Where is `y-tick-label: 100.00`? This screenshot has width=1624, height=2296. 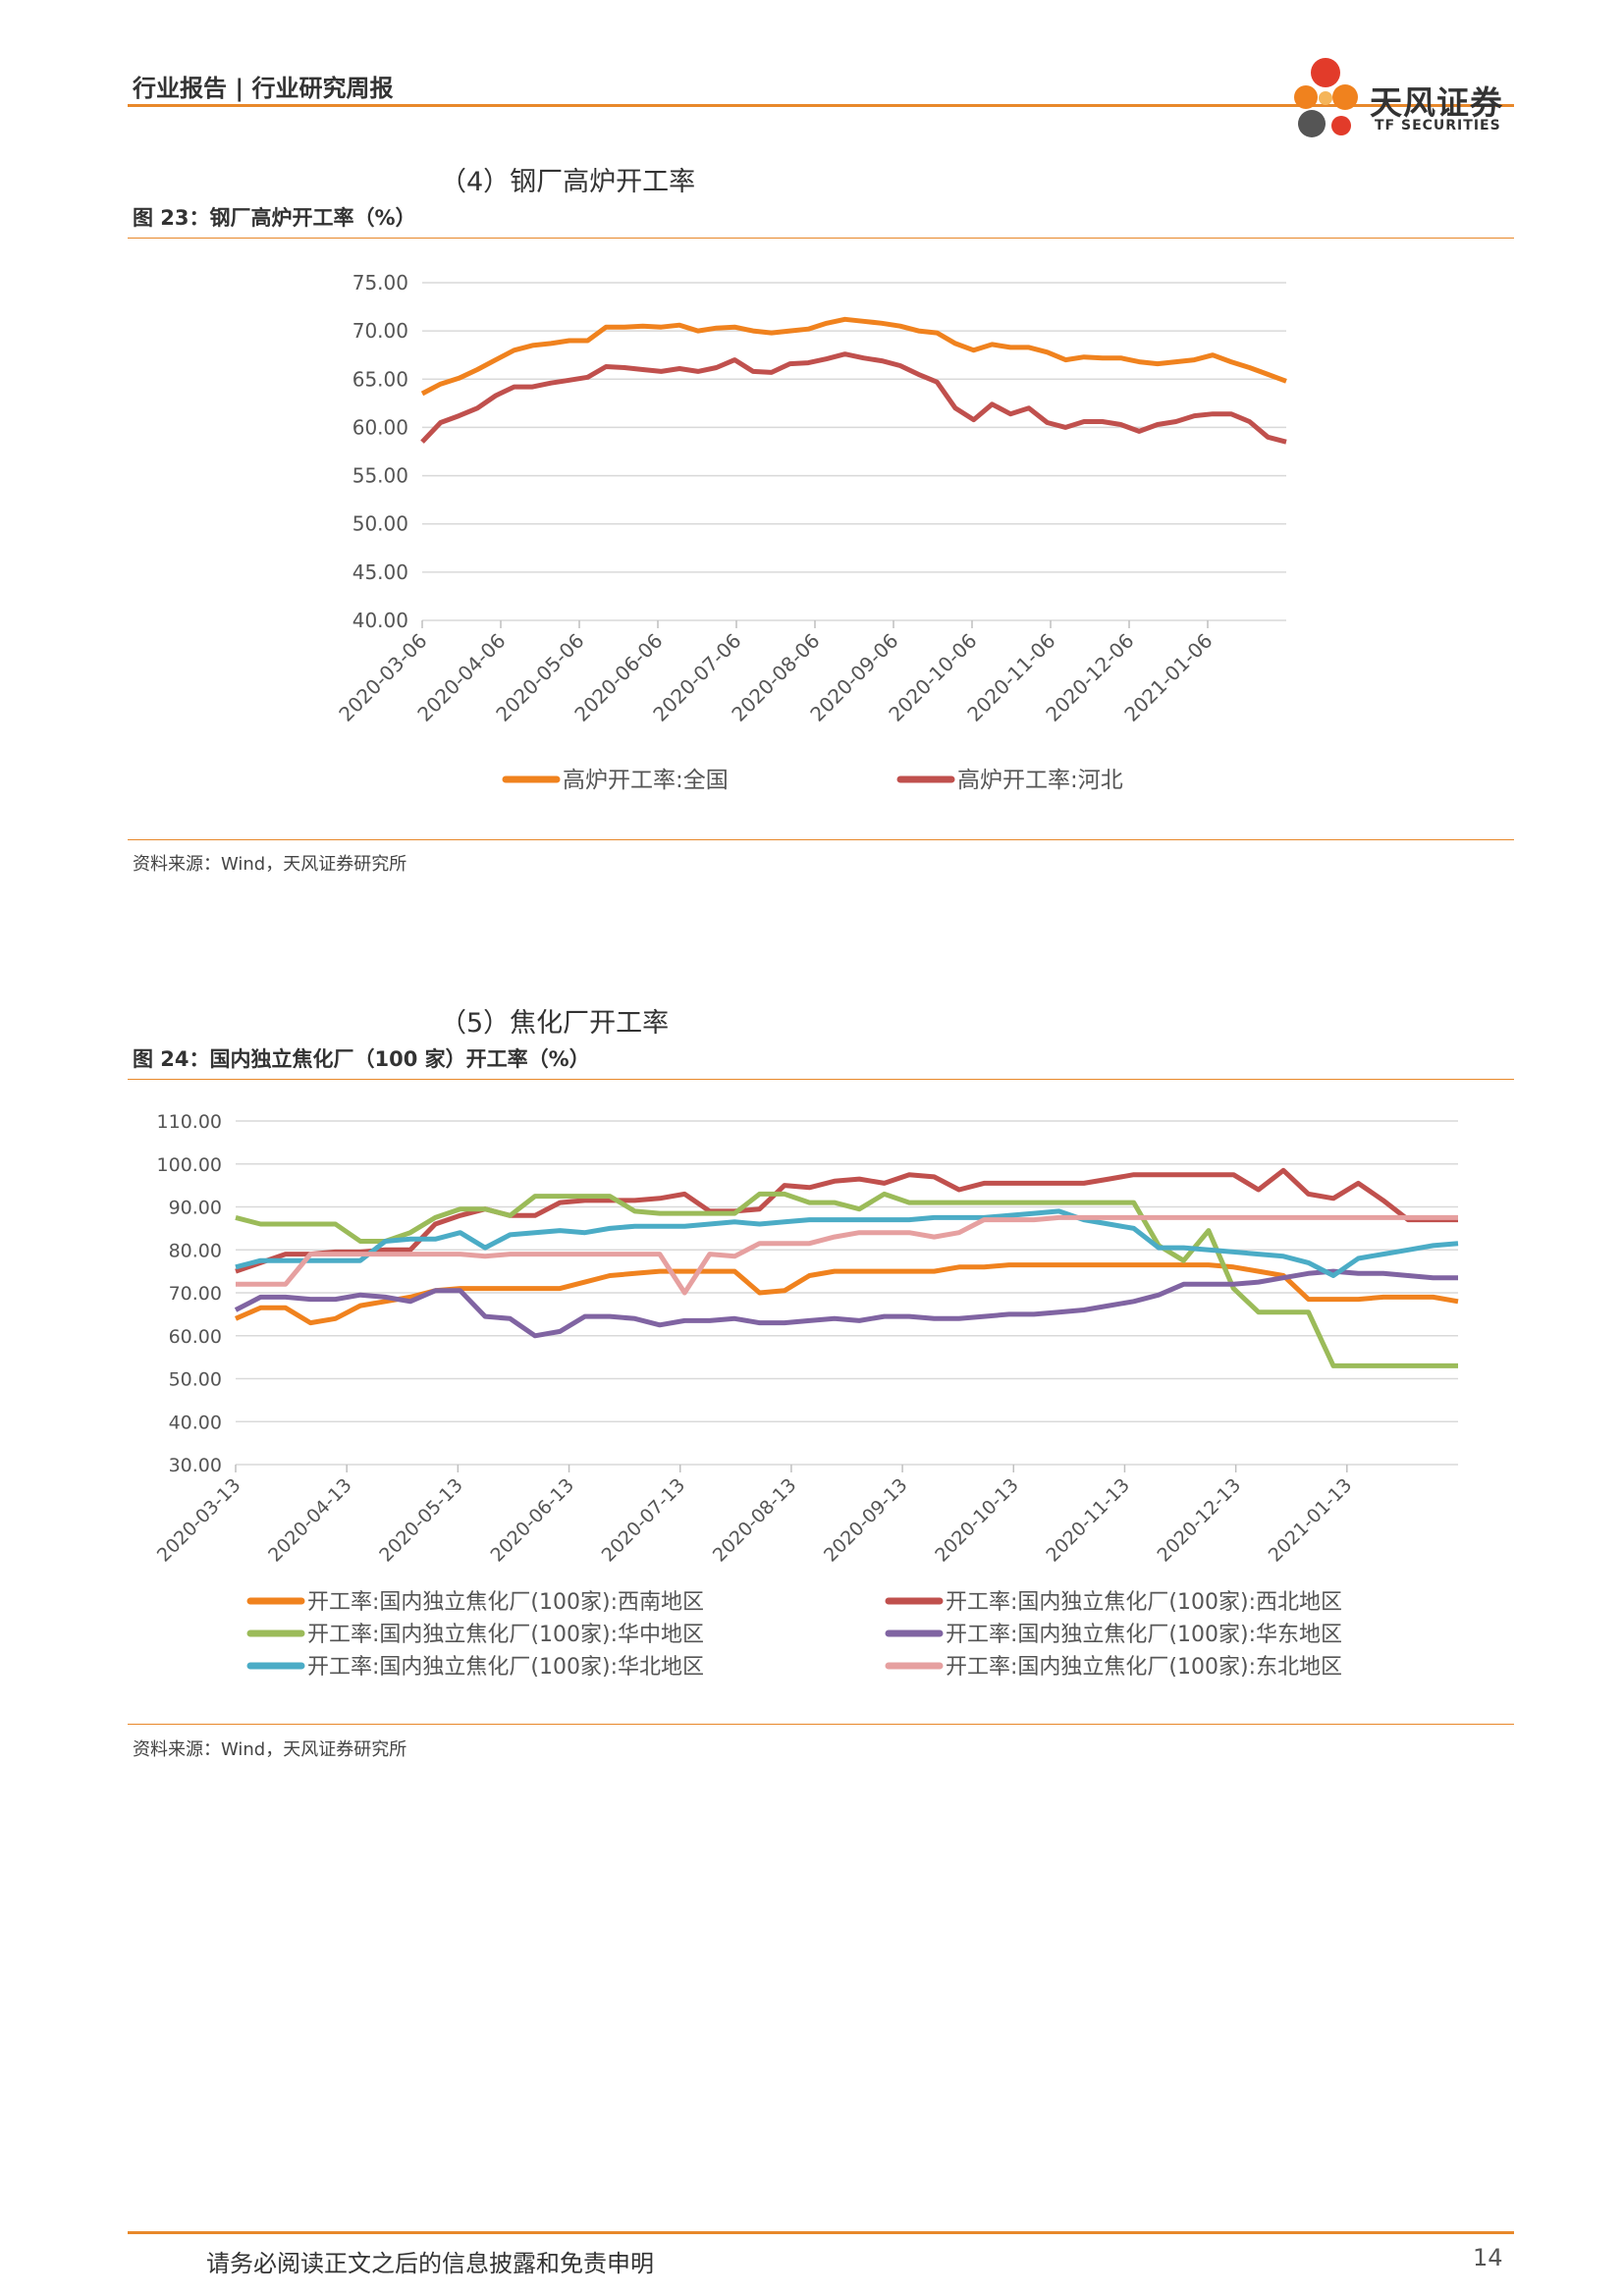
y-tick-label: 100.00 is located at coordinates (189, 1165).